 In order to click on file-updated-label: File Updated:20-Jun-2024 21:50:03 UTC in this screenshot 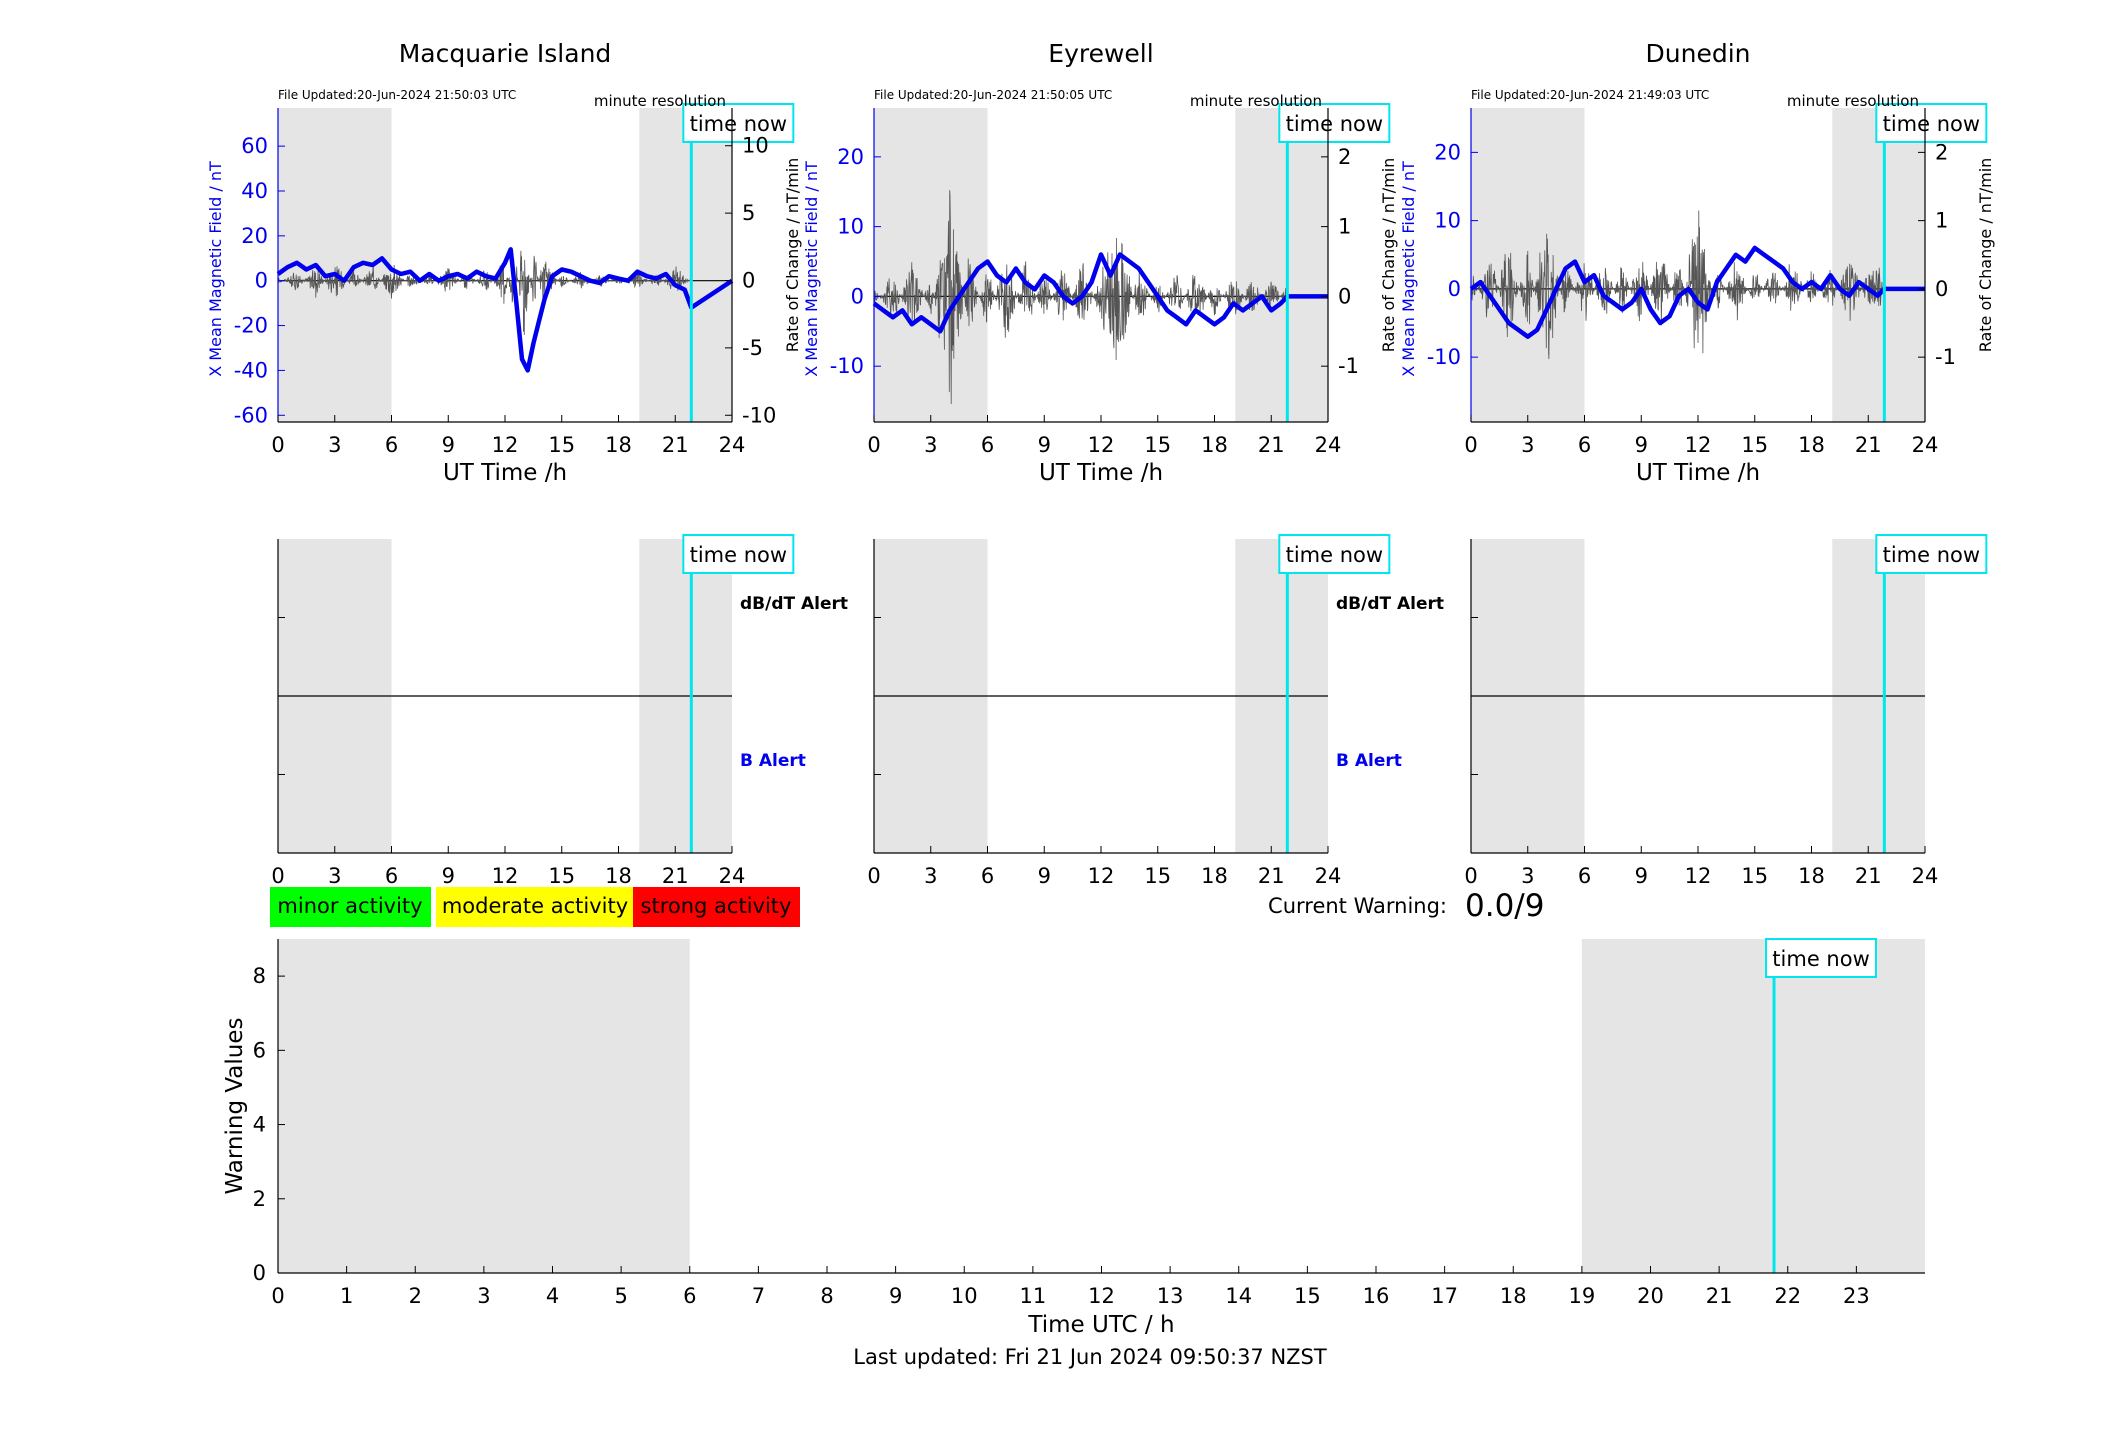, I will do `click(397, 95)`.